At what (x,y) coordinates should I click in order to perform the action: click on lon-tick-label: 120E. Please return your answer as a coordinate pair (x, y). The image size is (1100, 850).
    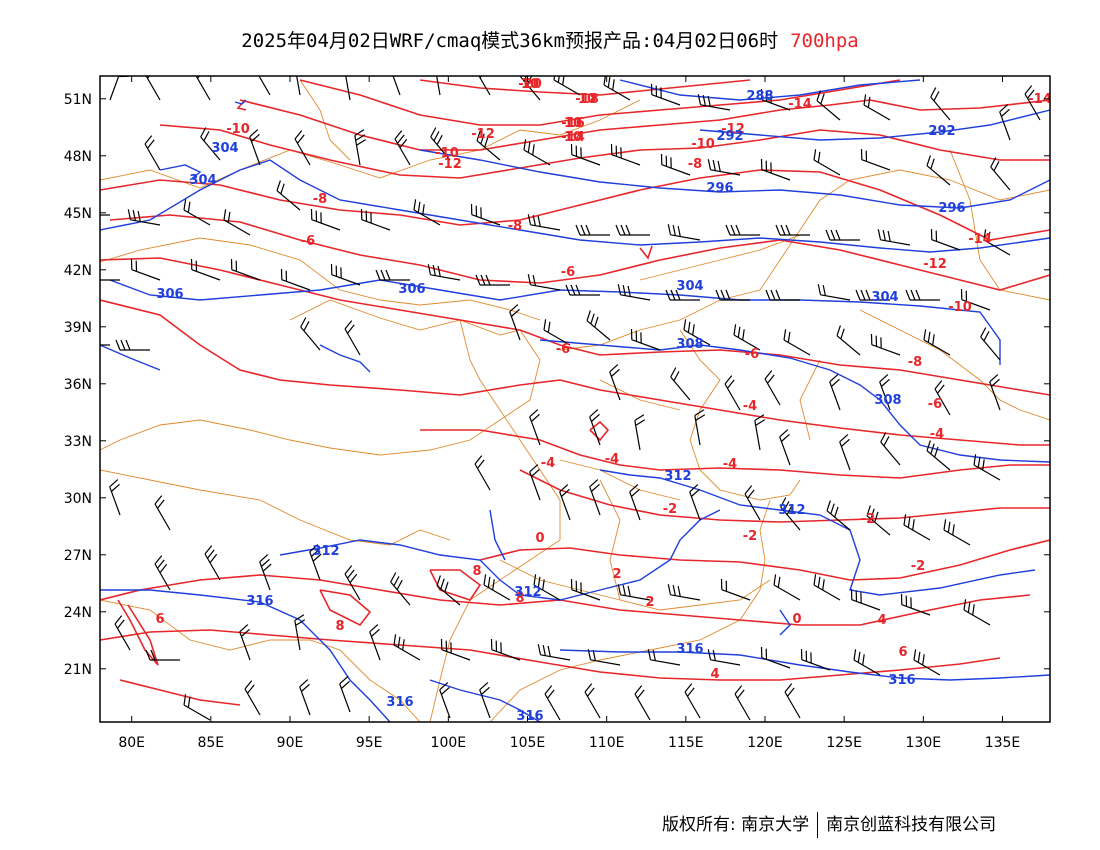
    Looking at the image, I should click on (765, 743).